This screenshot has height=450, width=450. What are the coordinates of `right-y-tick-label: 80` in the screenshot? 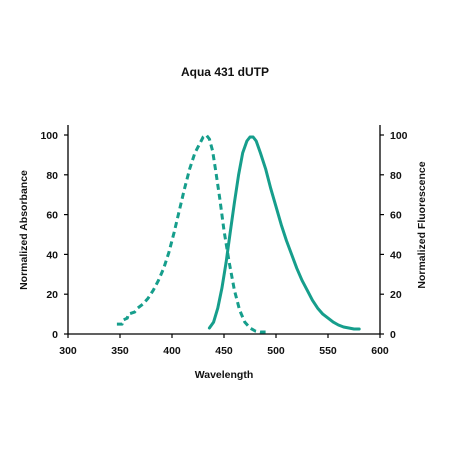 It's located at (396, 176).